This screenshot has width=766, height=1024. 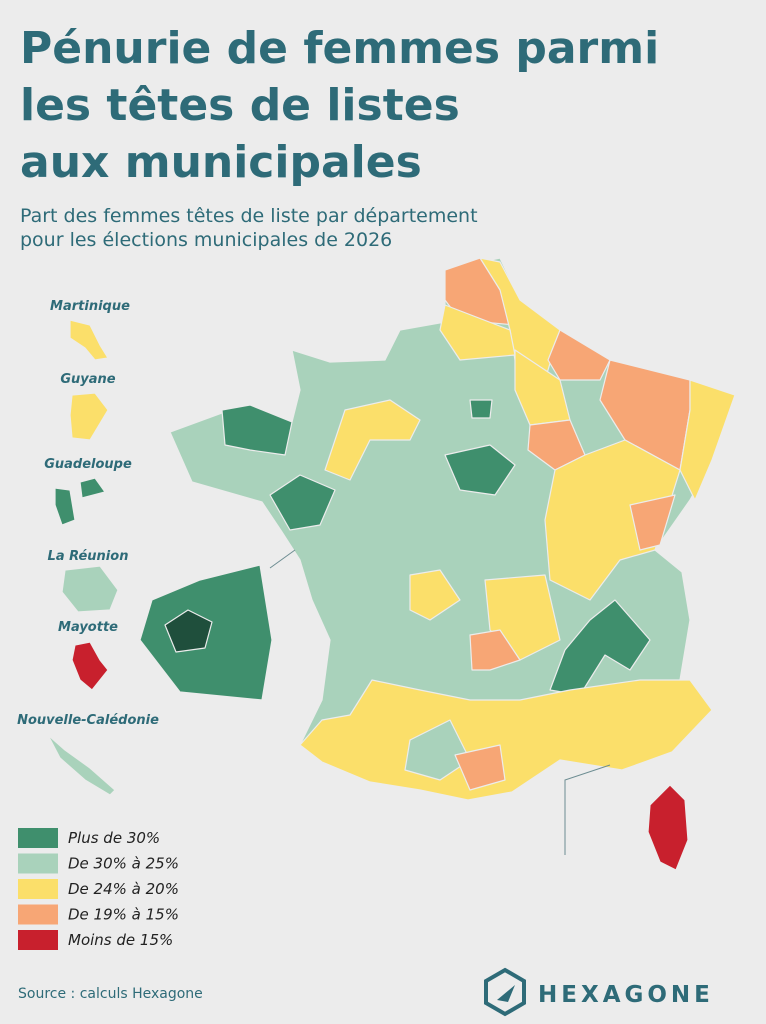 I want to click on overseas-label: Guadeloupe, so click(x=88, y=464).